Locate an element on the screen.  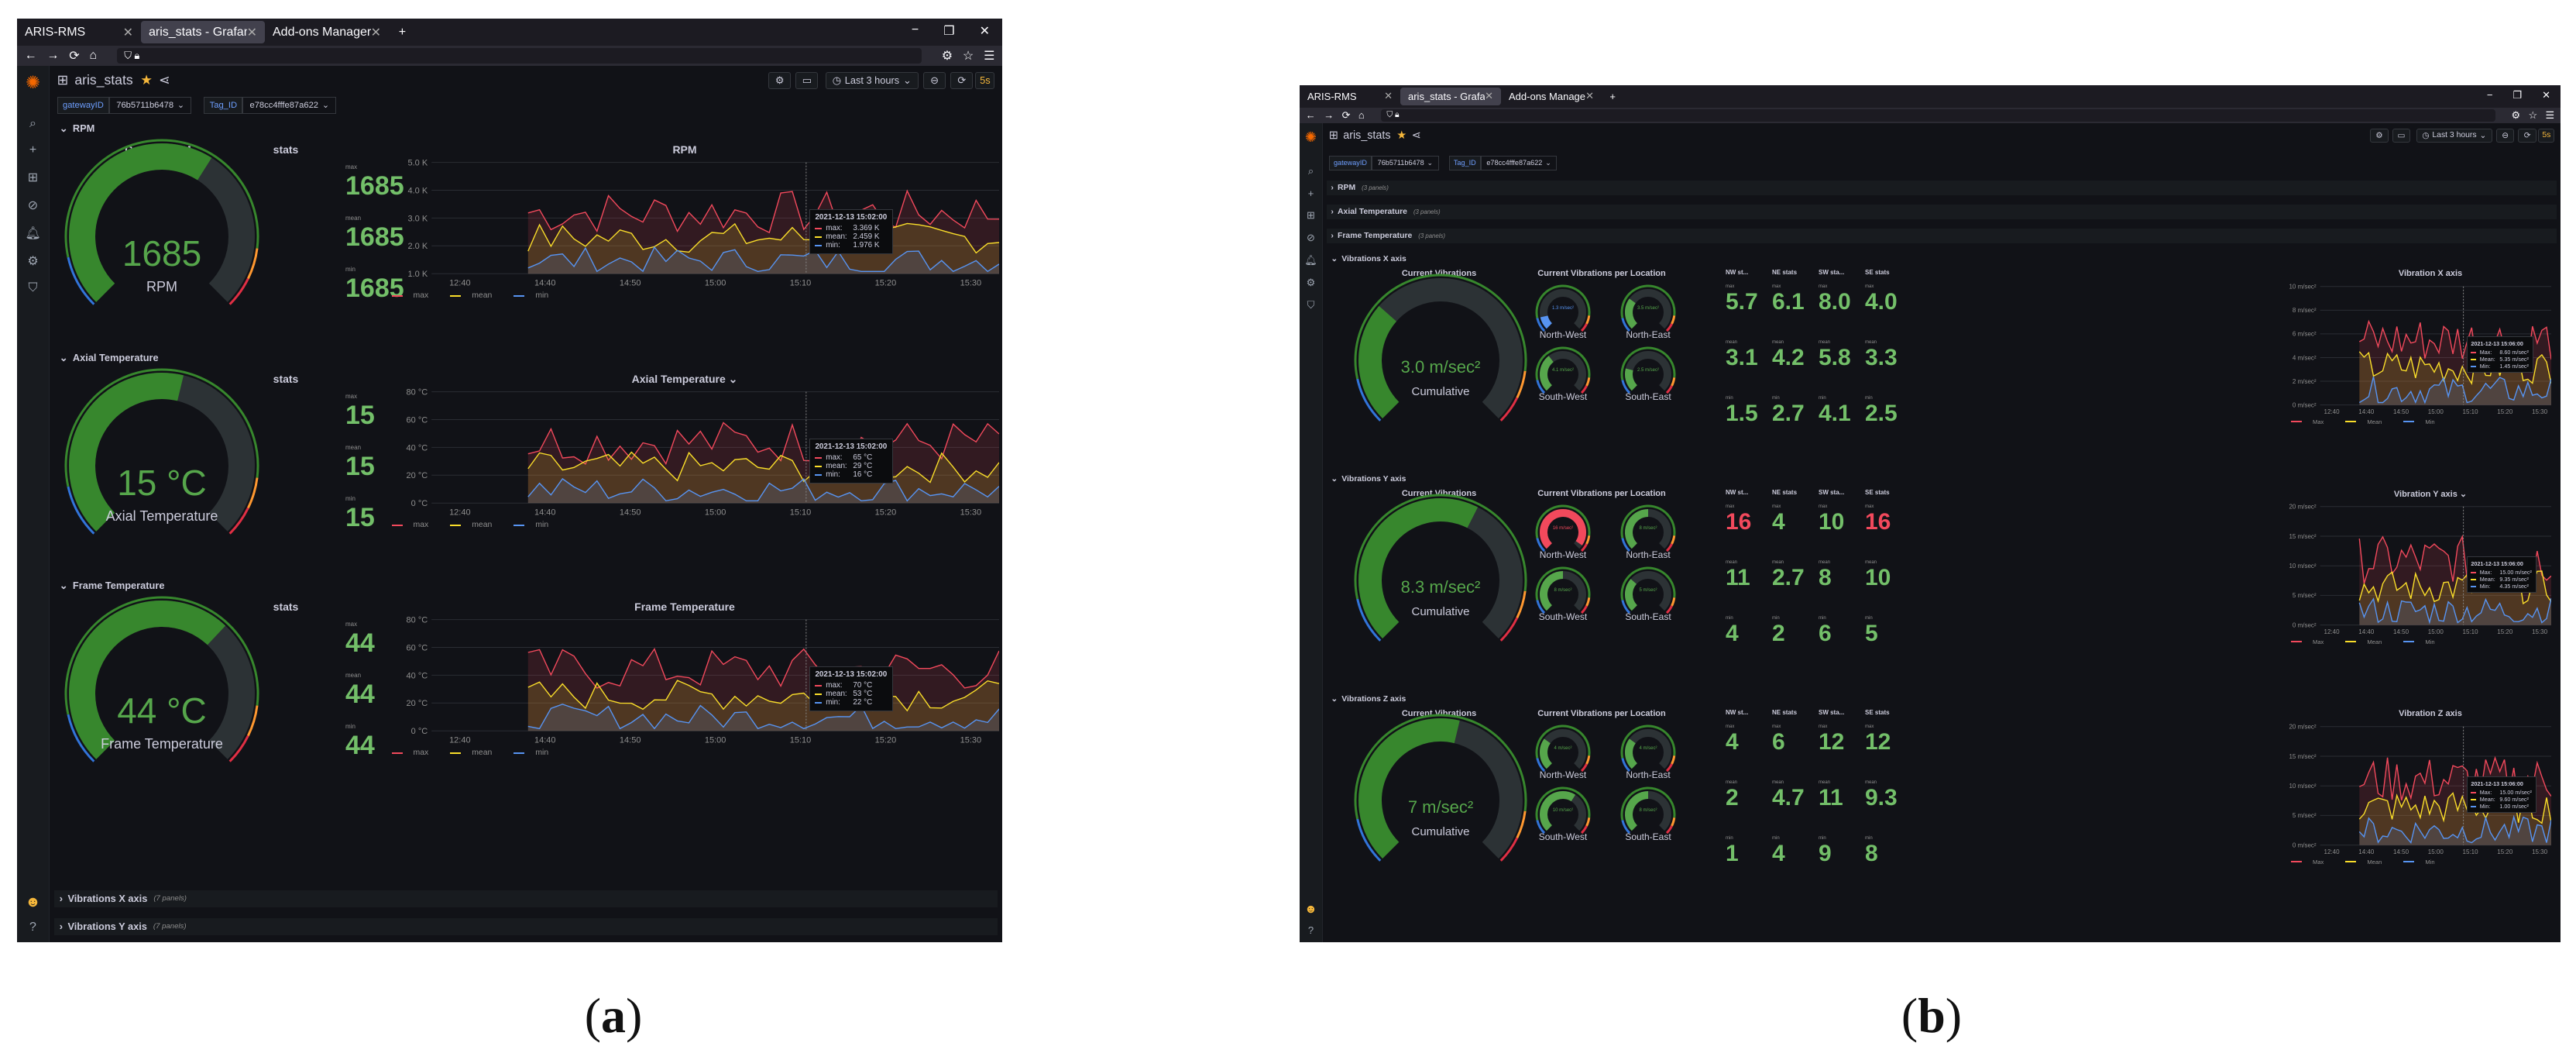
row-header: ⌄ Frame Temperature is located at coordinates (525, 585).